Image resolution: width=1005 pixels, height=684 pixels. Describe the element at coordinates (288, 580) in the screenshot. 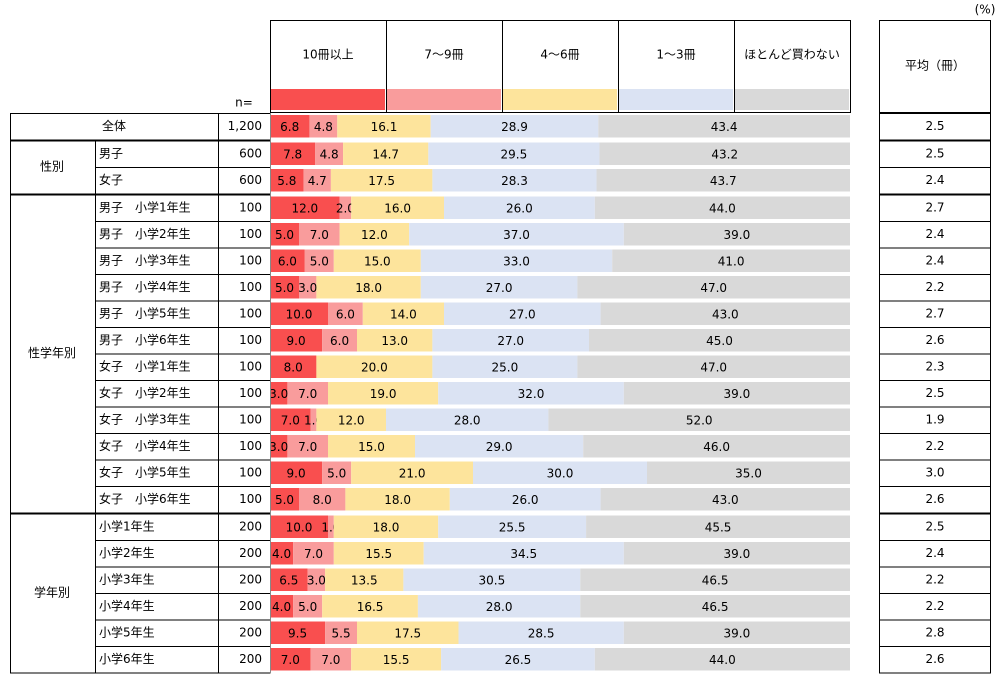

I see `bar-value-label: 6.5` at that location.